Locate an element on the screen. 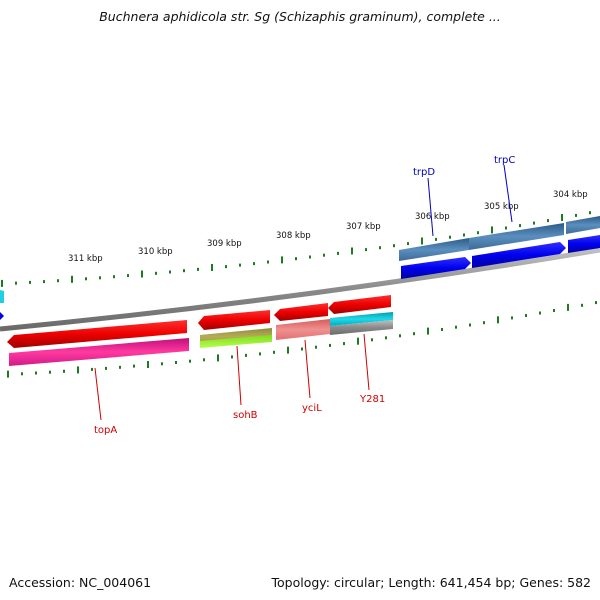 The height and width of the screenshot is (600, 600). gene-label-sohB: sohB is located at coordinates (245, 415).